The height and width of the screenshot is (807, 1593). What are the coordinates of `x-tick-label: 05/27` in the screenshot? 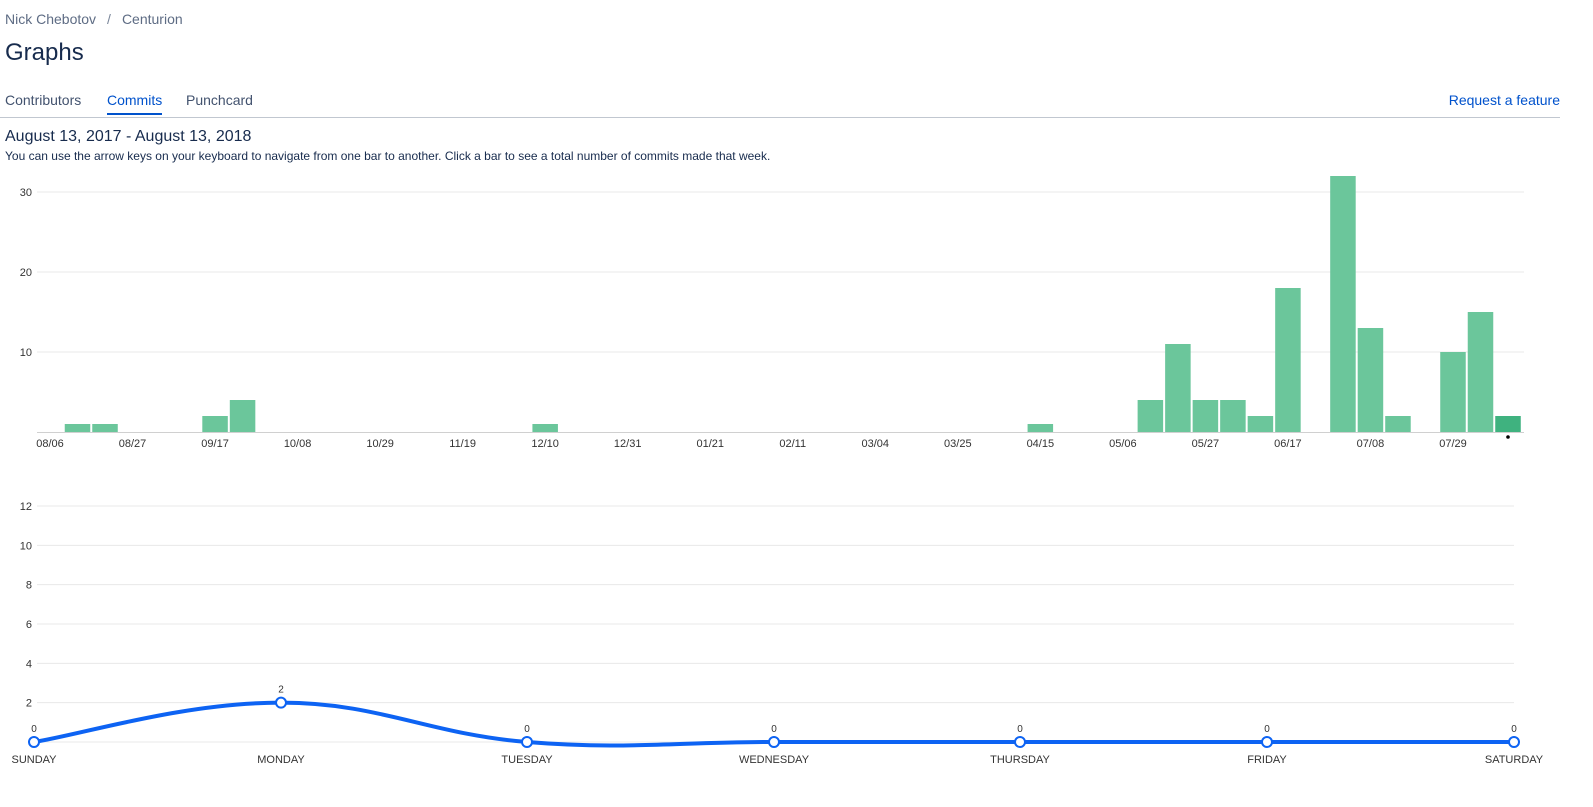 It's located at (1206, 444).